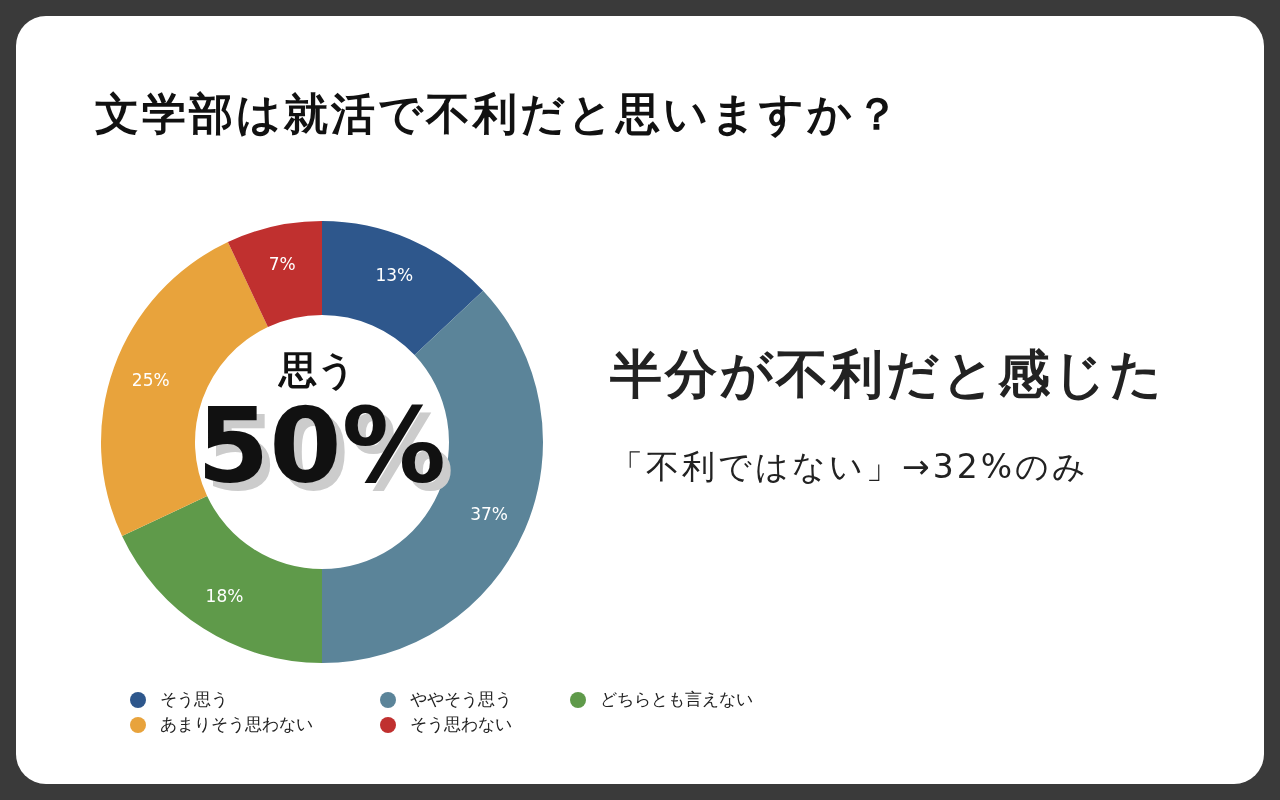 Image resolution: width=1280 pixels, height=800 pixels. I want to click on text: 「不利ではない」→32%のみ, so click(849, 467).